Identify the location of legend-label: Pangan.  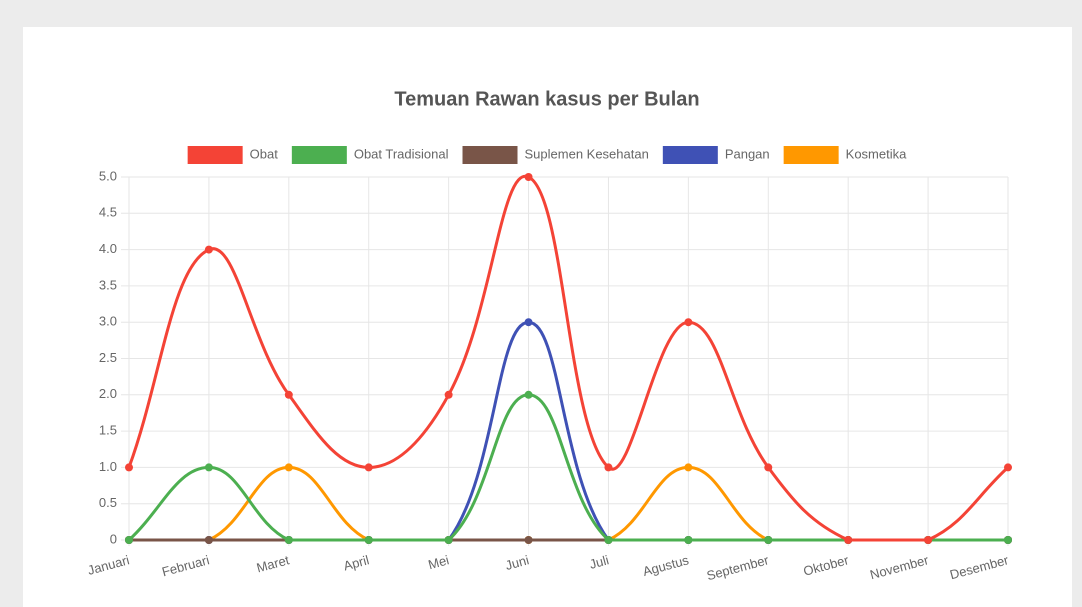
(747, 153).